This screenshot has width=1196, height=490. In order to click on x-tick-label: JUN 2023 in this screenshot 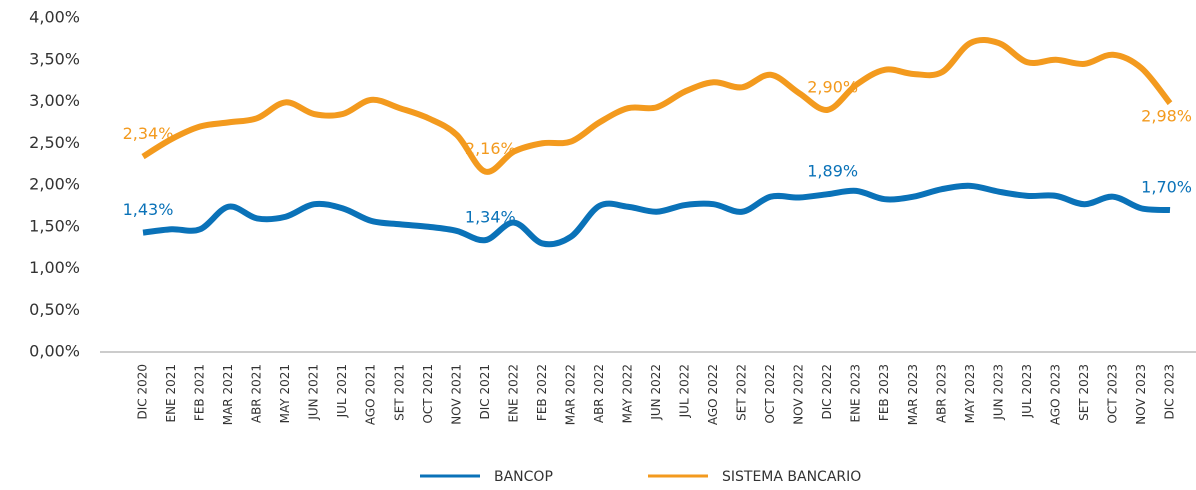, I will do `click(998, 392)`.